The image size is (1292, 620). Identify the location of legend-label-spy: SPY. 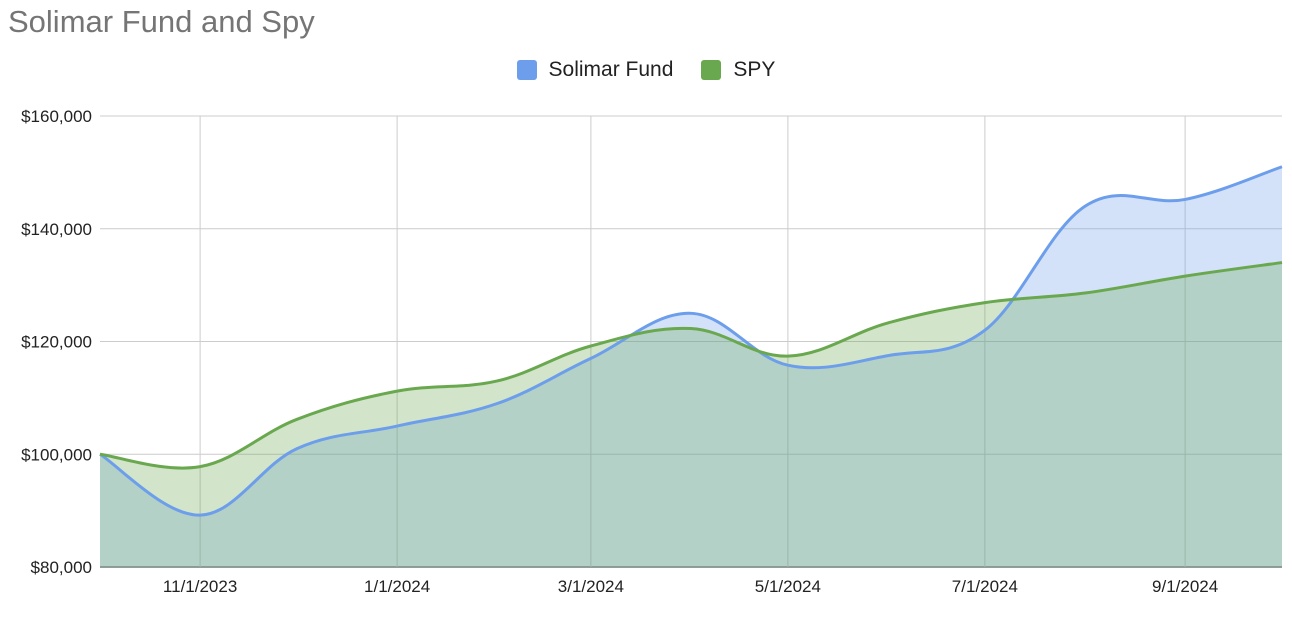
(754, 69).